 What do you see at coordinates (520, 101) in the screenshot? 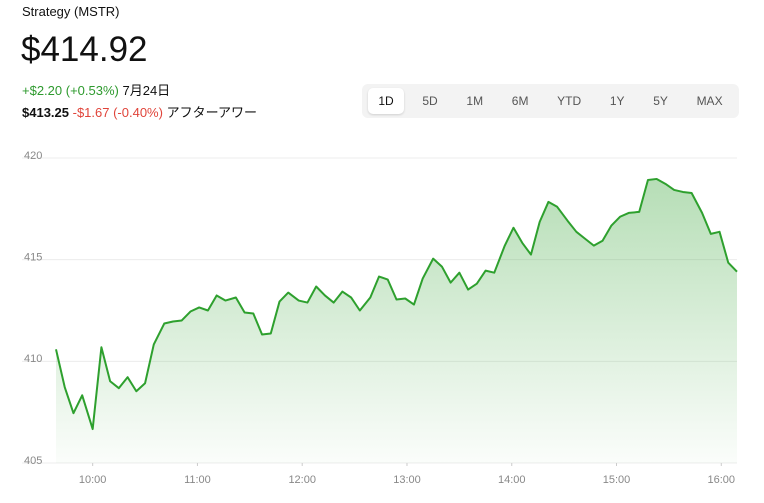
I see `range-button: 6M` at bounding box center [520, 101].